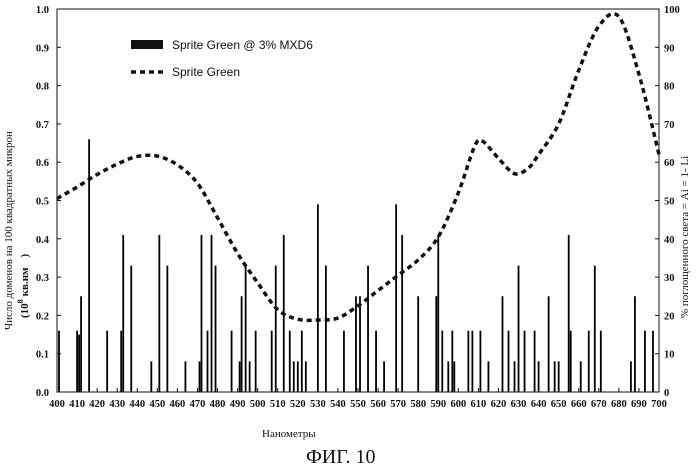  I want to click on x-tick-label-17: 570, so click(398, 404).